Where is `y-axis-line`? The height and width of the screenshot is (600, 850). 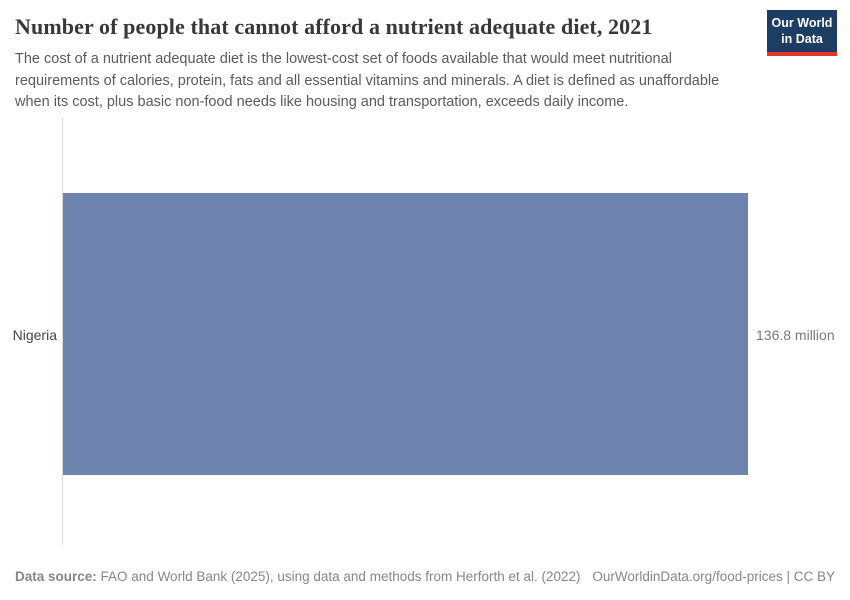 y-axis-line is located at coordinates (62, 331).